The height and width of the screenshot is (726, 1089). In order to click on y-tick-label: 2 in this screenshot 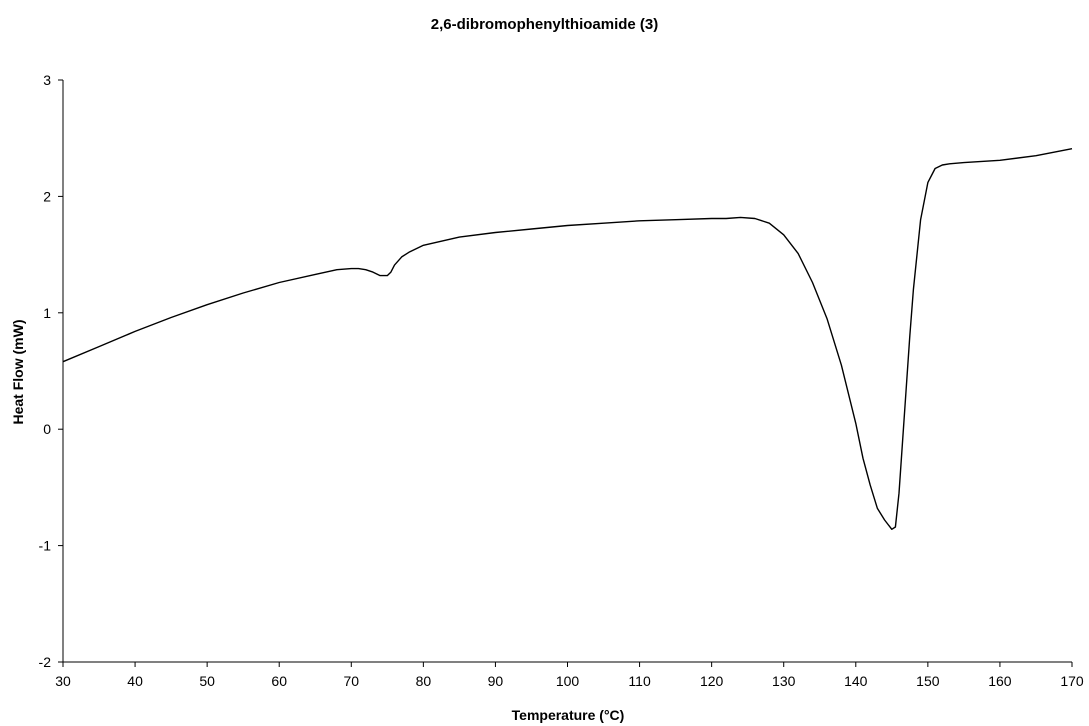, I will do `click(47, 196)`.